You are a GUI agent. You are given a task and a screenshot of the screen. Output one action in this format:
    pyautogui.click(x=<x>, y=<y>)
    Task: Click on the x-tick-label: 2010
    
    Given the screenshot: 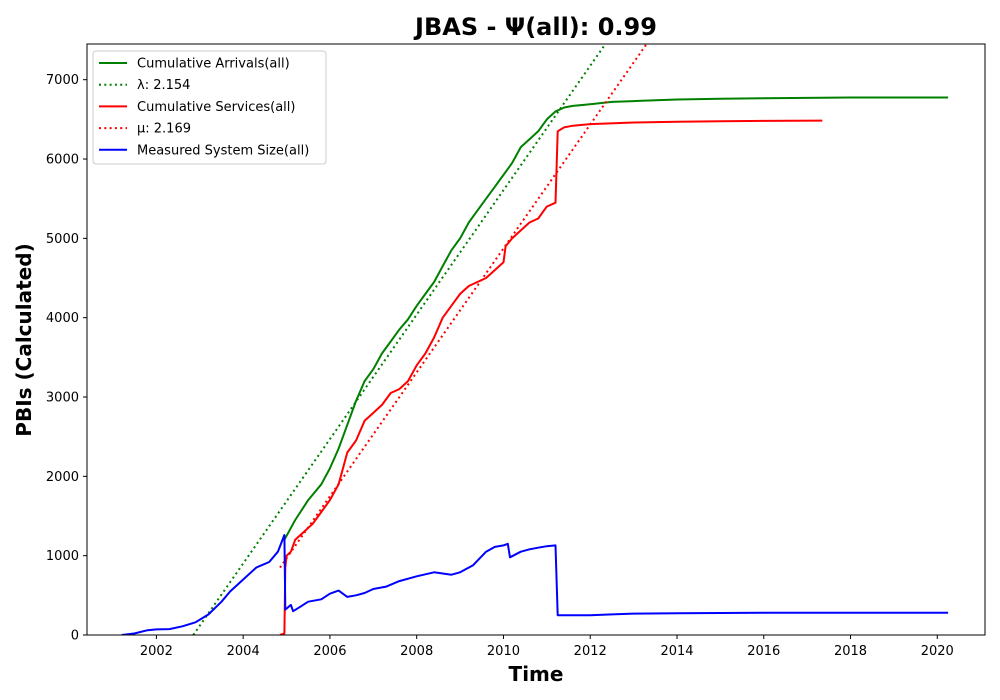 What is the action you would take?
    pyautogui.click(x=503, y=651)
    